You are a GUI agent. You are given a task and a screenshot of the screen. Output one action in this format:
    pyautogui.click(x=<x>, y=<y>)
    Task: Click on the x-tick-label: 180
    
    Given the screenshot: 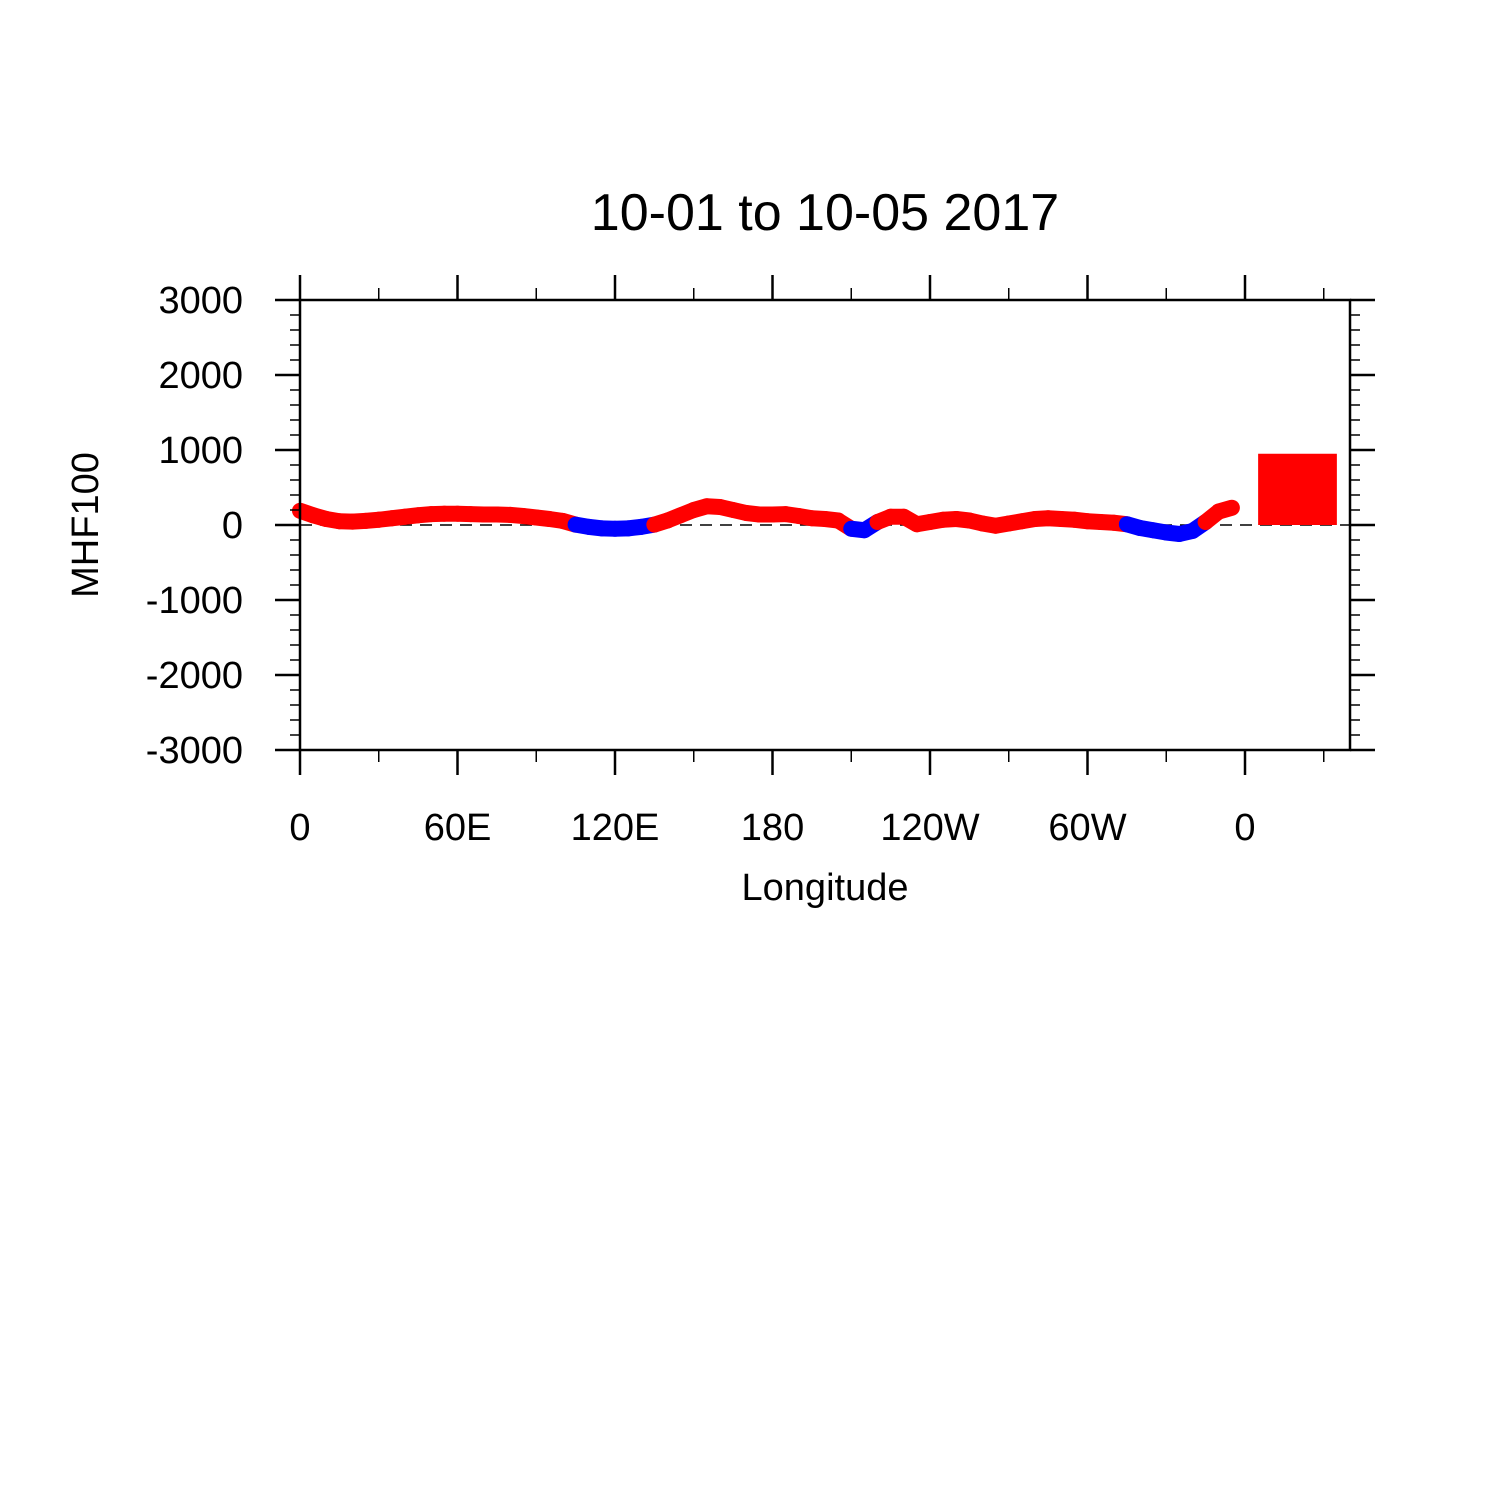 What is the action you would take?
    pyautogui.click(x=772, y=828)
    